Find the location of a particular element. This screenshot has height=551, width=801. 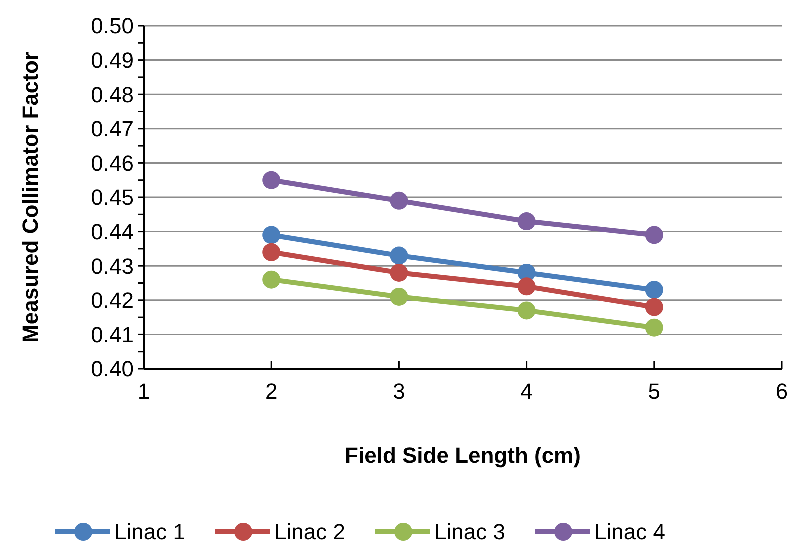

y-tick-label: 0.43 is located at coordinates (112, 266).